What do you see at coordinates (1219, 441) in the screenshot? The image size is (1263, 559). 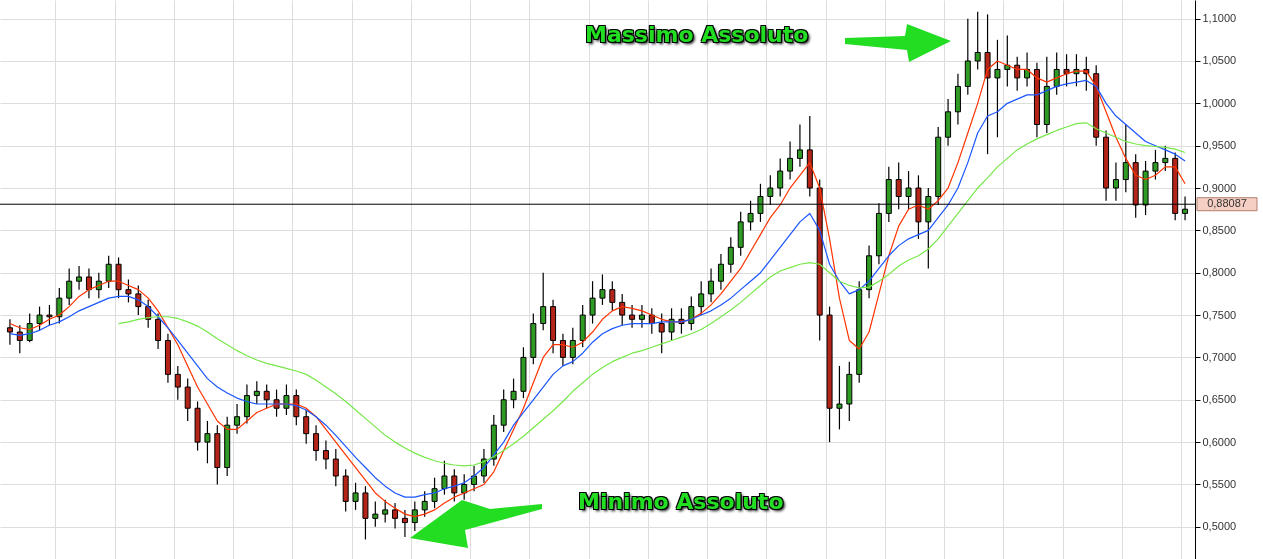 I see `y-tick-label: 0,6000` at bounding box center [1219, 441].